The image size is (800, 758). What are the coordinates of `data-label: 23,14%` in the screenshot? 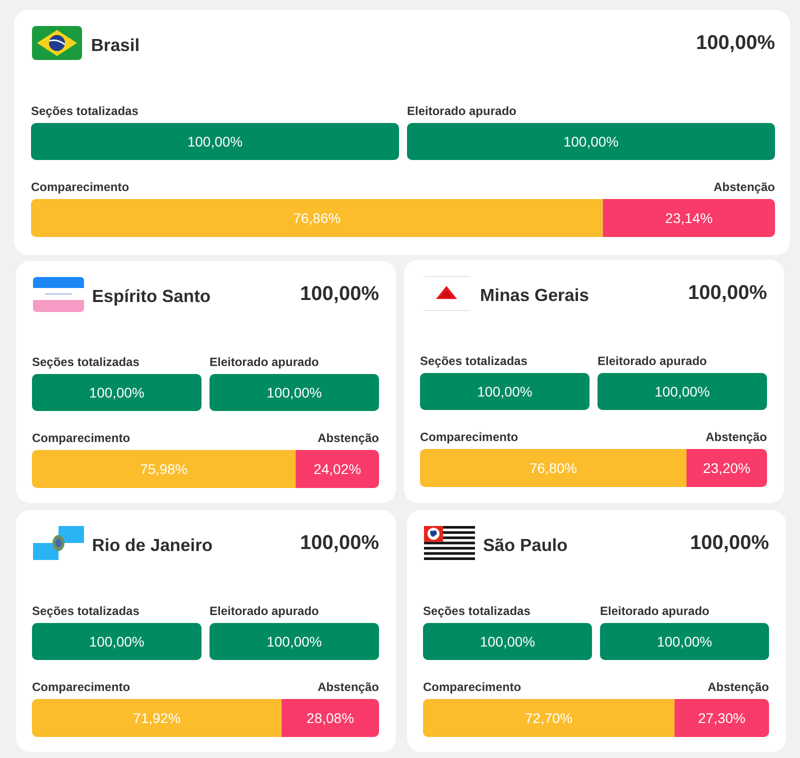 It's located at (689, 218).